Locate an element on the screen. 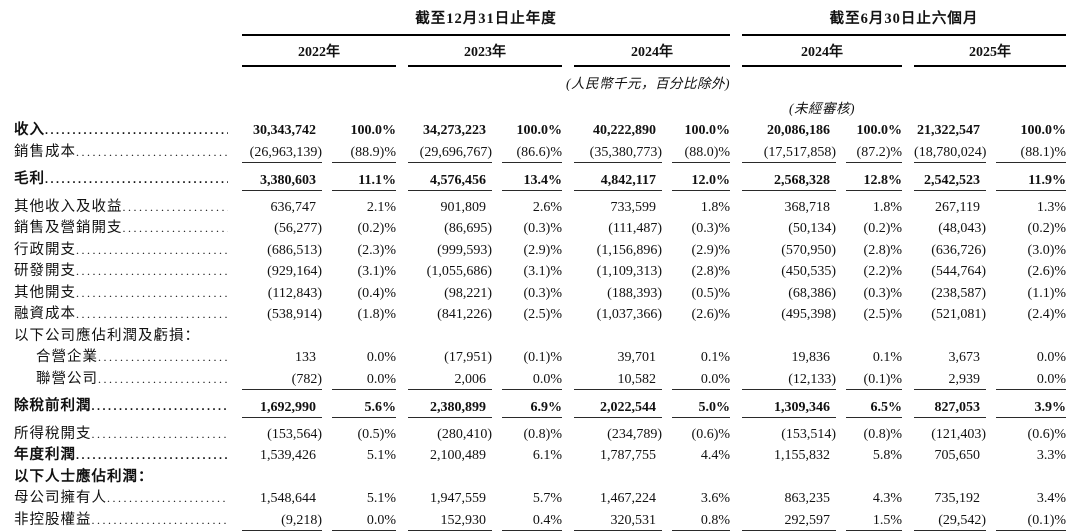 The image size is (1080, 531). row-label: 以下人士應佔利潤： is located at coordinates (84, 477).